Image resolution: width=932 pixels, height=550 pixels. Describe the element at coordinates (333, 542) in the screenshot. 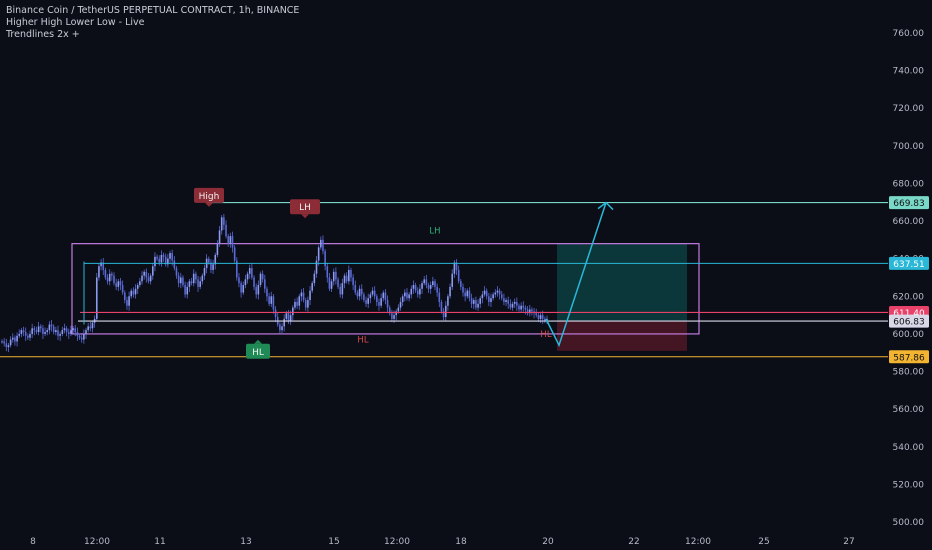

I see `time-tick: 15` at that location.